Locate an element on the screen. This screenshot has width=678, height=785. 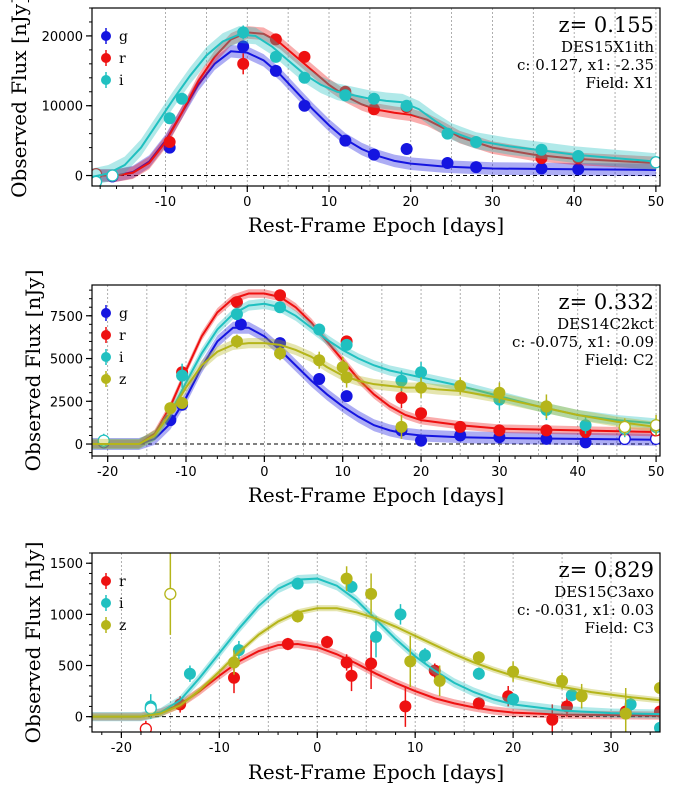
legend-label: g is located at coordinates (123, 37).